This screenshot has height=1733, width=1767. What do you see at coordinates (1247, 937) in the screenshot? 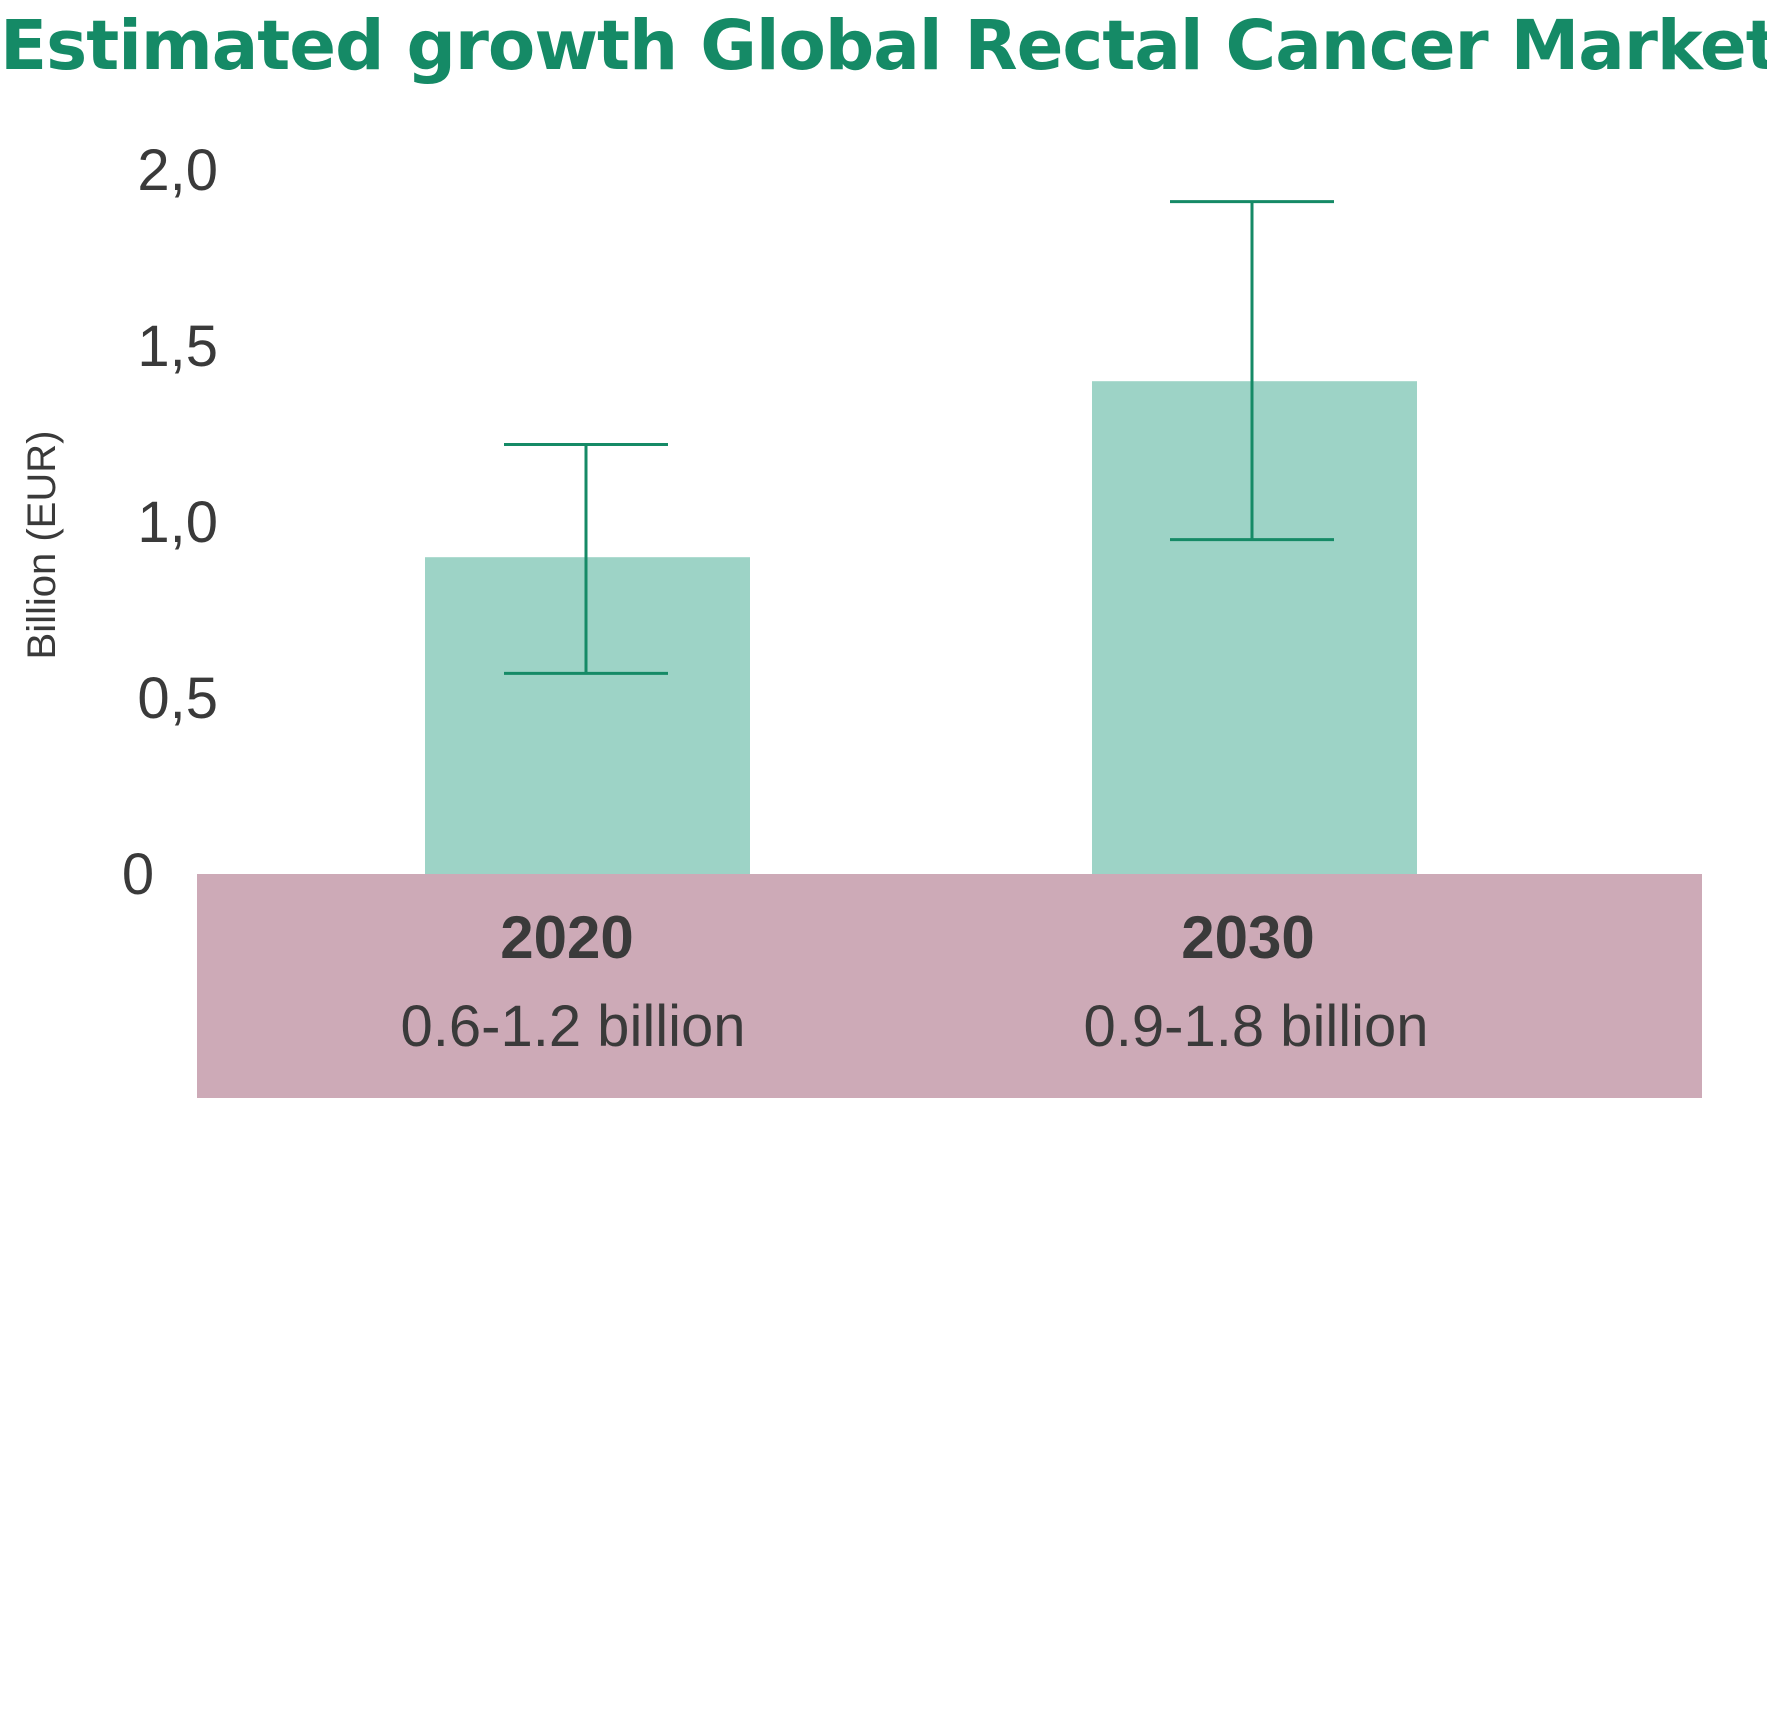
I see `category-label-2030: 2030` at bounding box center [1247, 937].